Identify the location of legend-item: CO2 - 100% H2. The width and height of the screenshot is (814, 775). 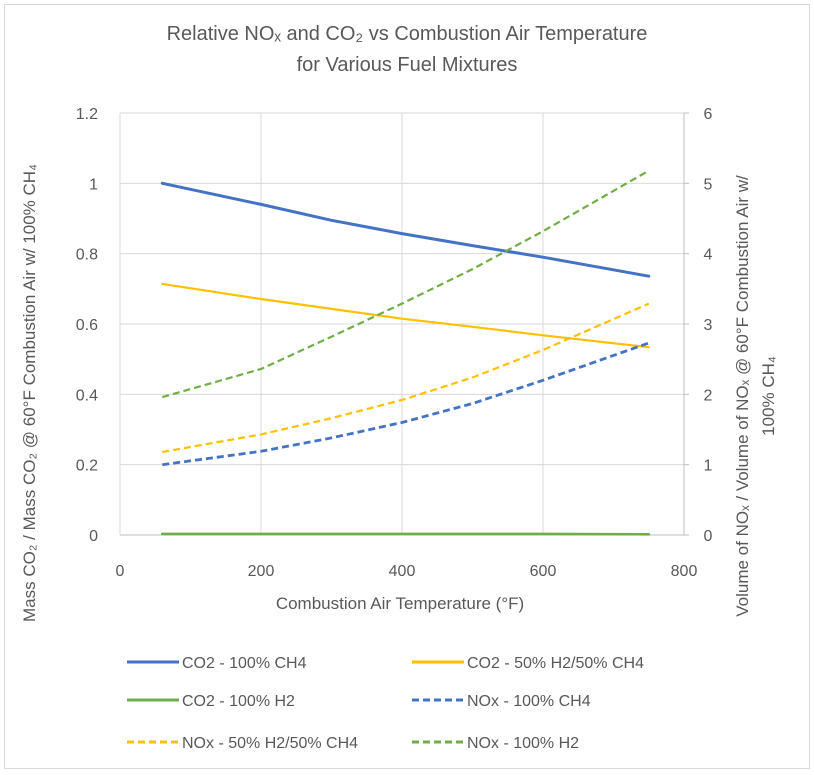
(211, 701).